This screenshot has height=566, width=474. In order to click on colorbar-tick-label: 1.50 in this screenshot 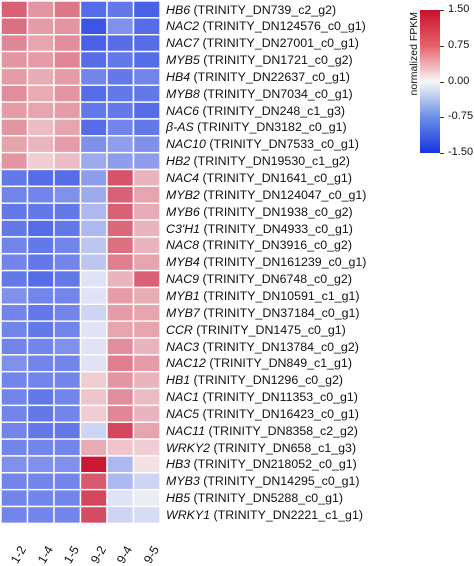, I will do `click(459, 9)`.